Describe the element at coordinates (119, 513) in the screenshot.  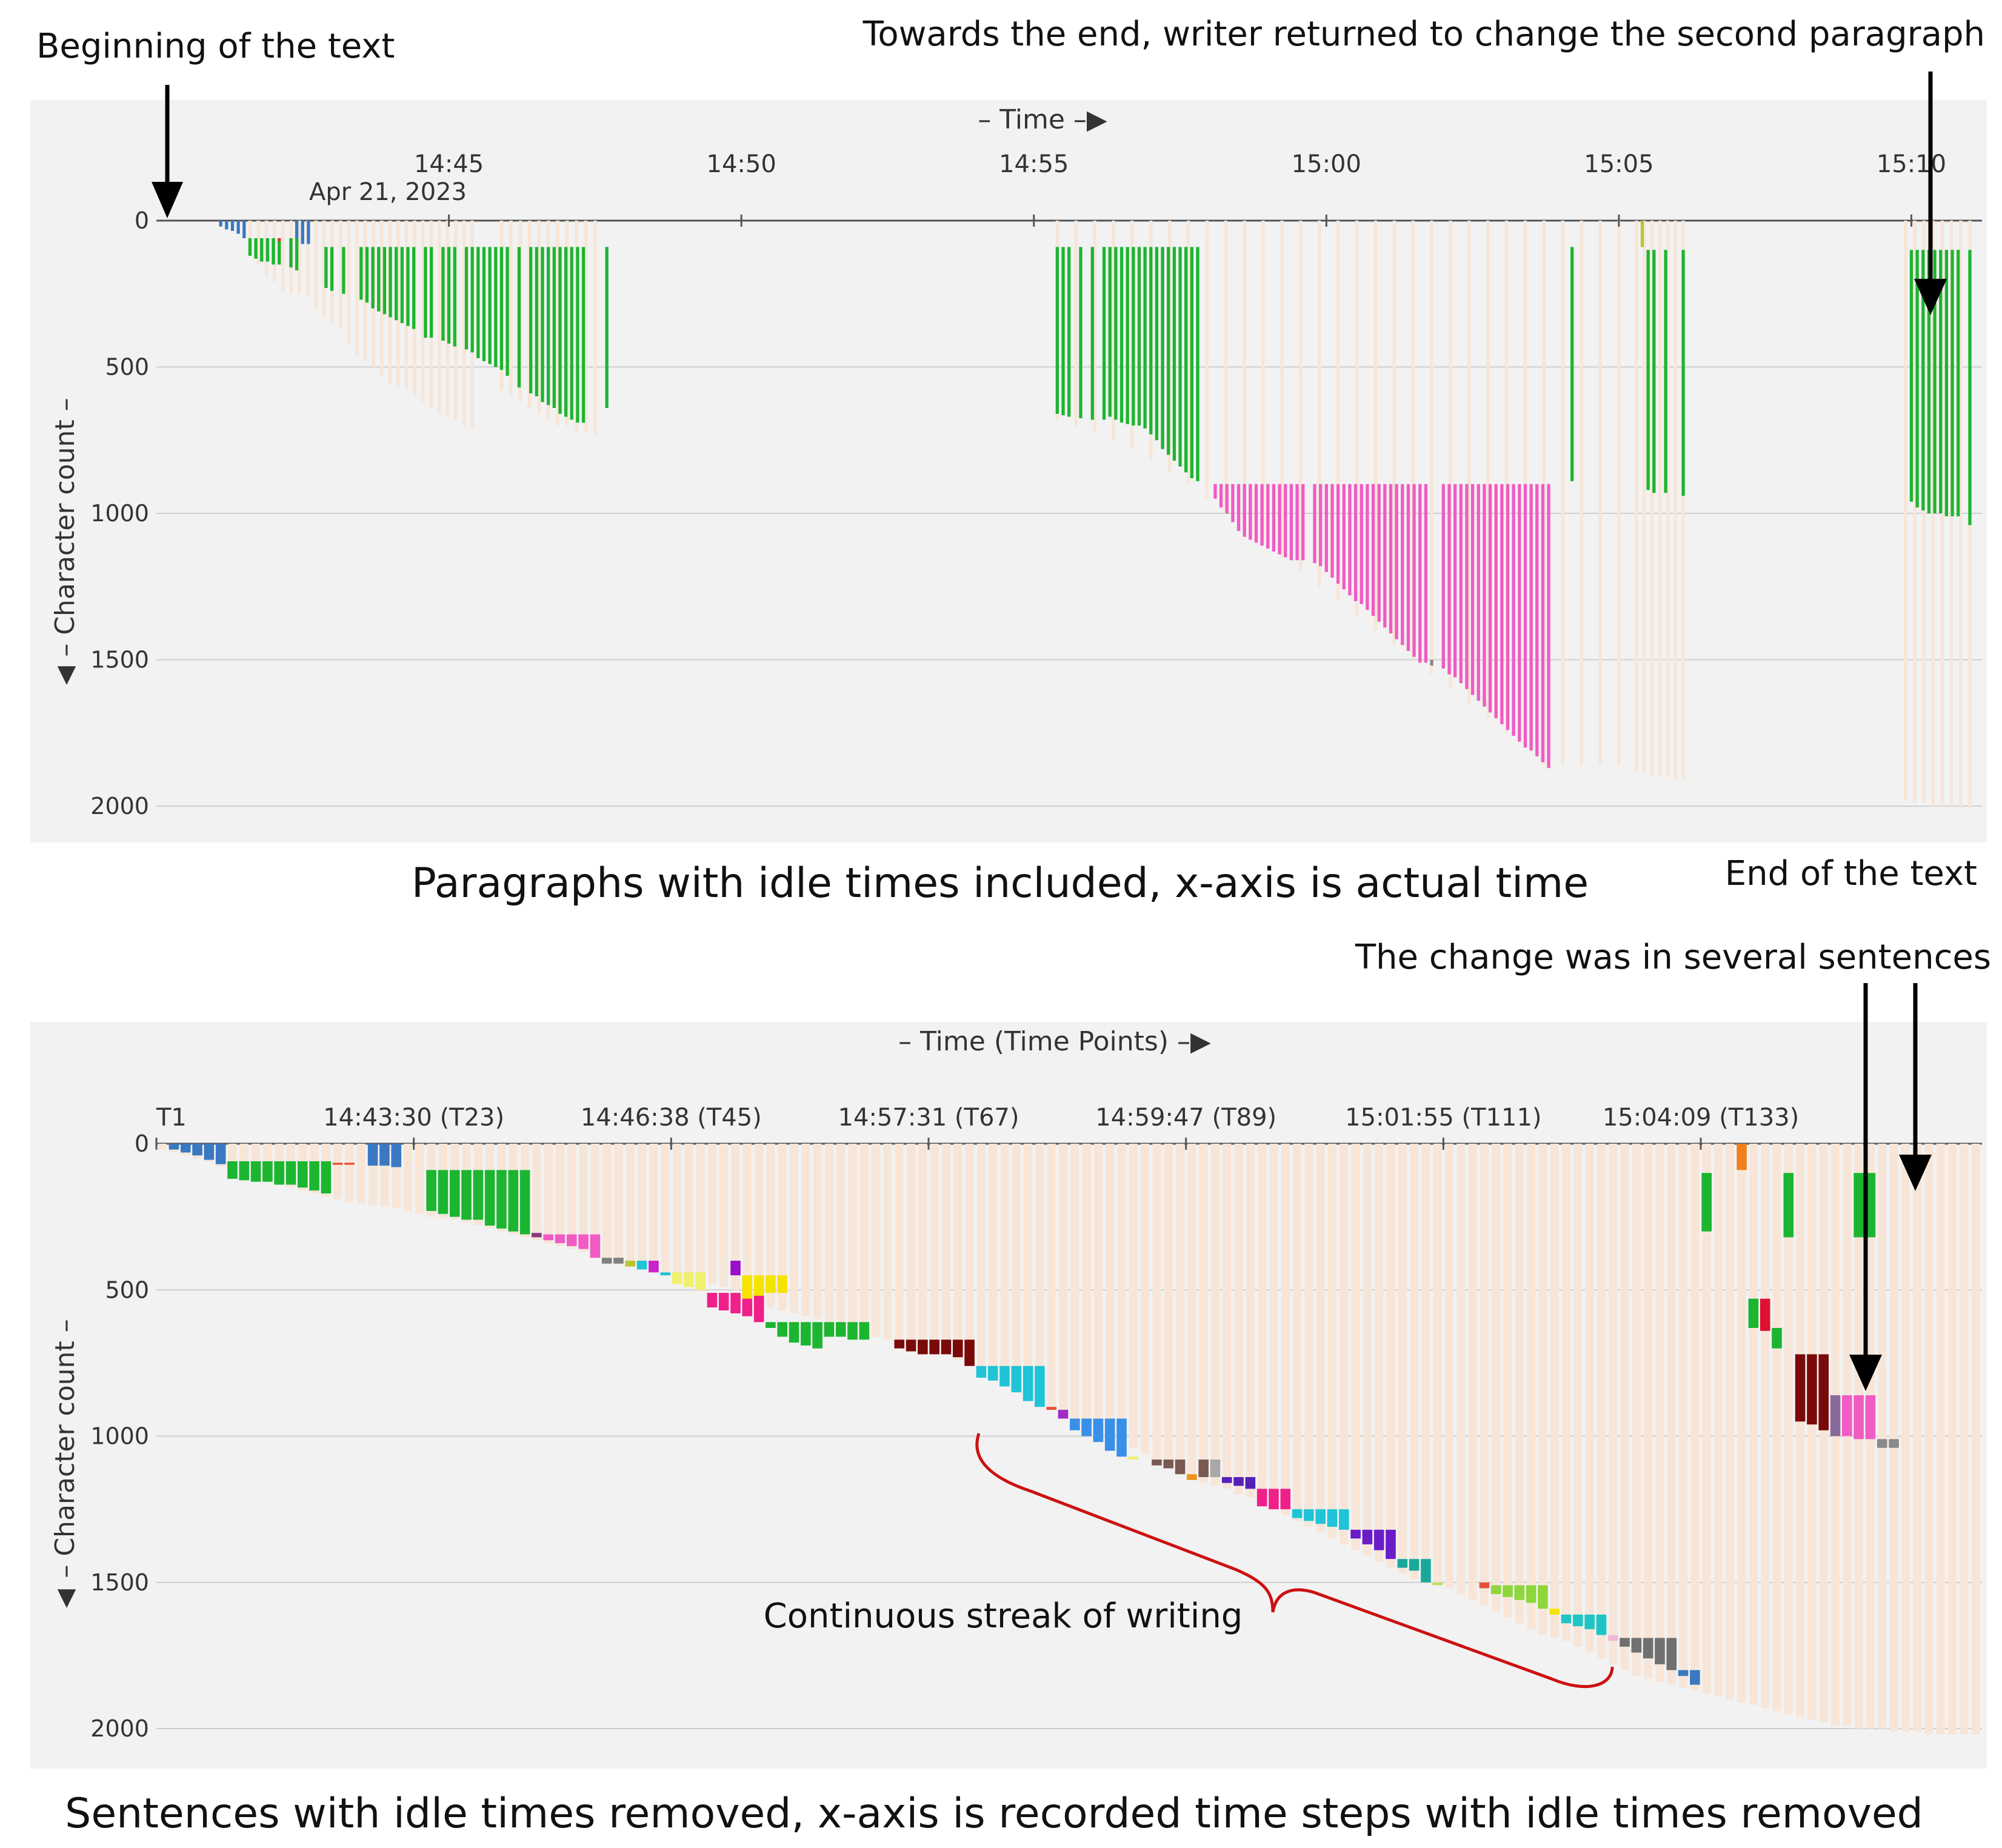
I see `y-tick-label: 1000` at that location.